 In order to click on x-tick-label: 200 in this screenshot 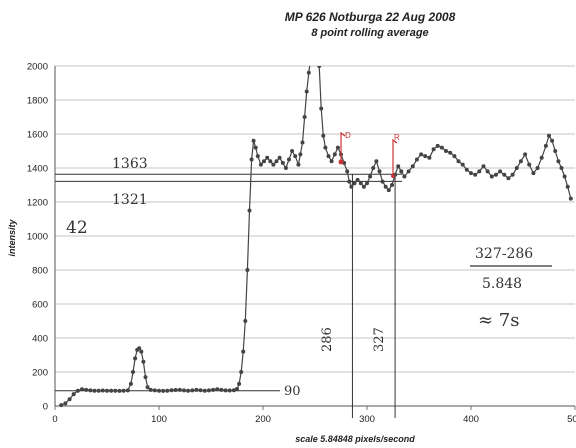, I will do `click(263, 419)`.